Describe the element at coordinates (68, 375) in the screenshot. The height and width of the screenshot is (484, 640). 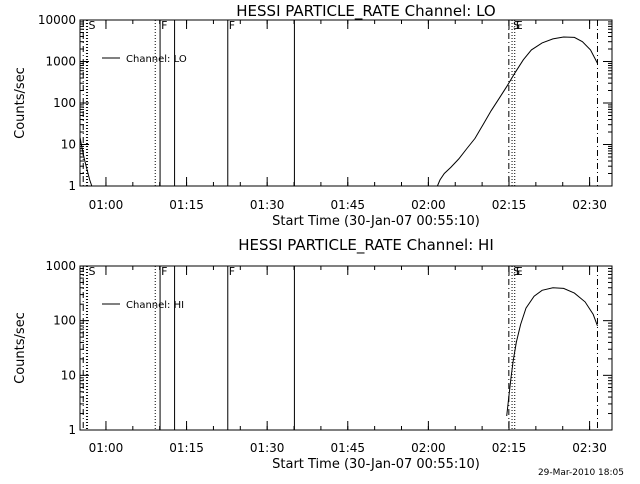
I see `chart-1-y-tick-label: 10` at that location.